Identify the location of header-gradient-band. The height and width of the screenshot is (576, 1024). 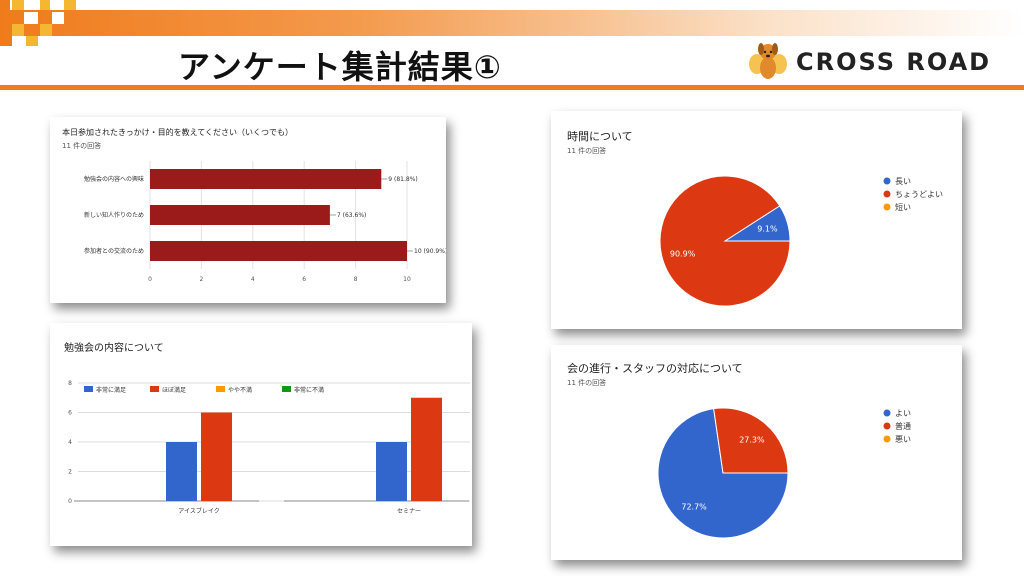
(512, 23).